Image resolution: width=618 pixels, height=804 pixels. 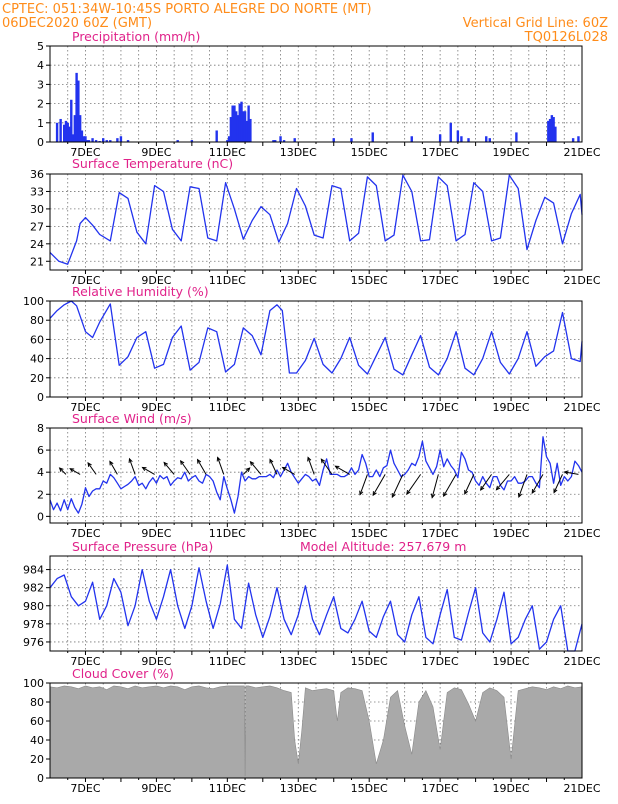 What do you see at coordinates (37, 174) in the screenshot?
I see `y-tick-label: 36` at bounding box center [37, 174].